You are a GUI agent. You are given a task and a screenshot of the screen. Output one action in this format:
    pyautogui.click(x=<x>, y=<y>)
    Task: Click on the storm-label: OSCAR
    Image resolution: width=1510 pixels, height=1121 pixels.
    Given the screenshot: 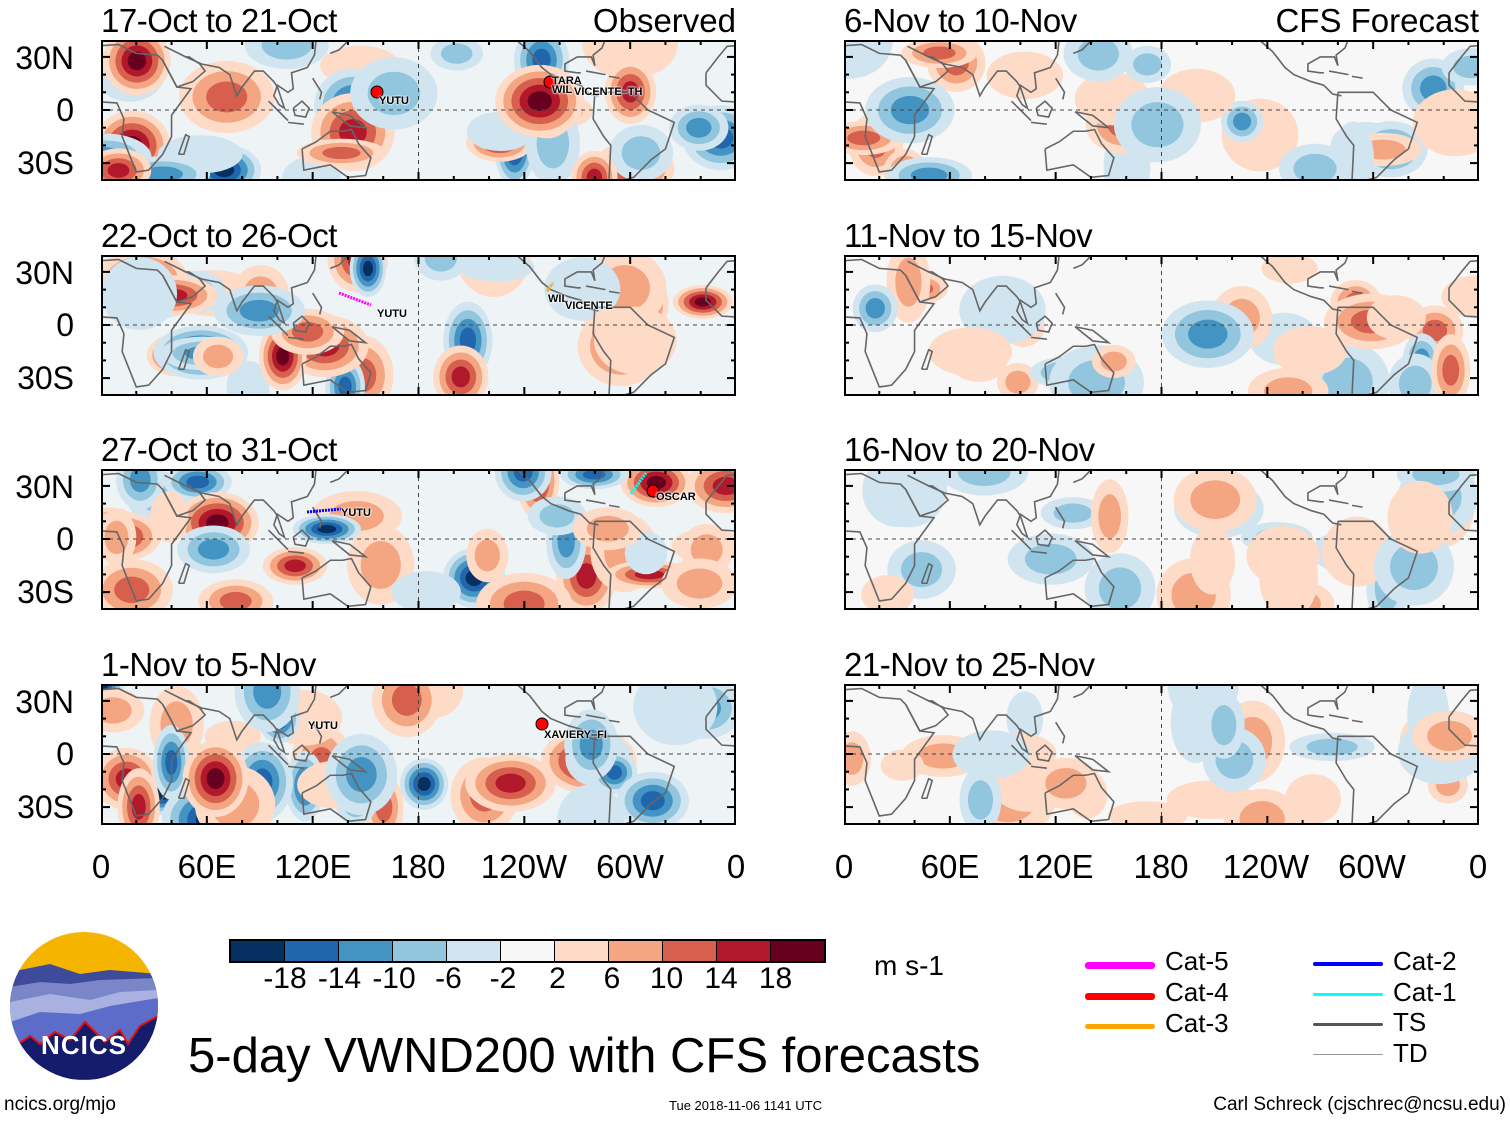 What is the action you would take?
    pyautogui.click(x=676, y=497)
    